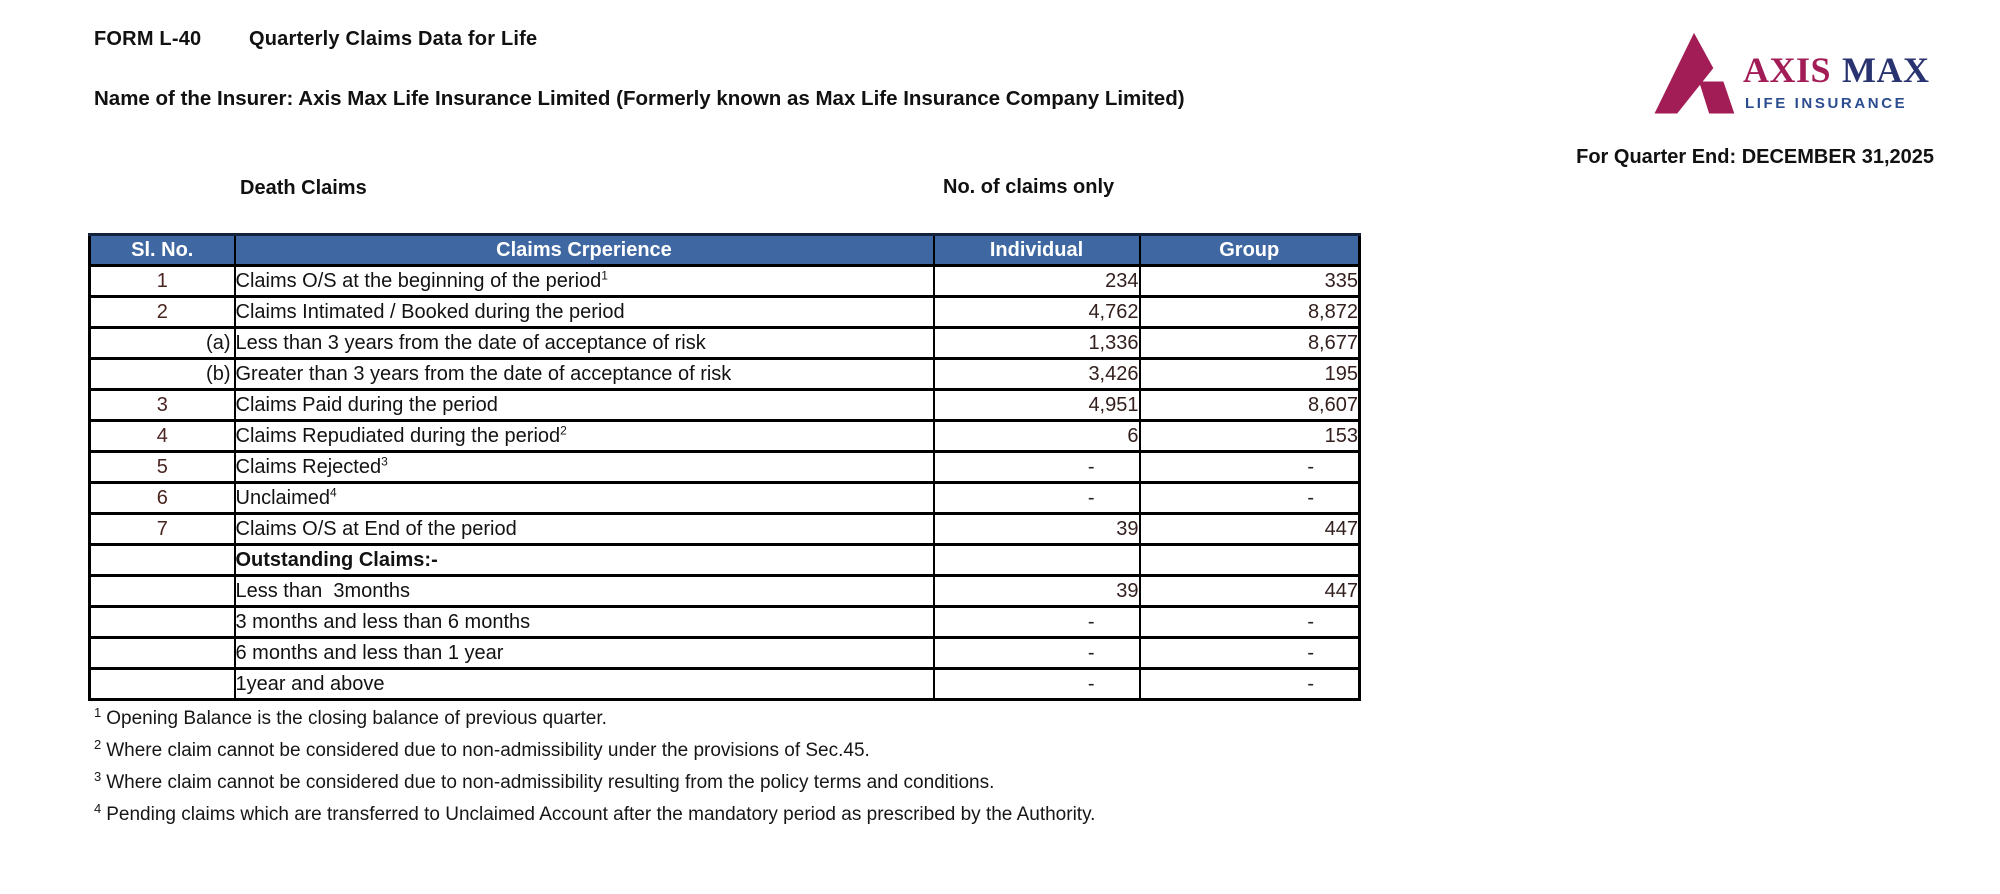  What do you see at coordinates (584, 653) in the screenshot?
I see `claims-experience-cell: 6 months and less than 1 year` at bounding box center [584, 653].